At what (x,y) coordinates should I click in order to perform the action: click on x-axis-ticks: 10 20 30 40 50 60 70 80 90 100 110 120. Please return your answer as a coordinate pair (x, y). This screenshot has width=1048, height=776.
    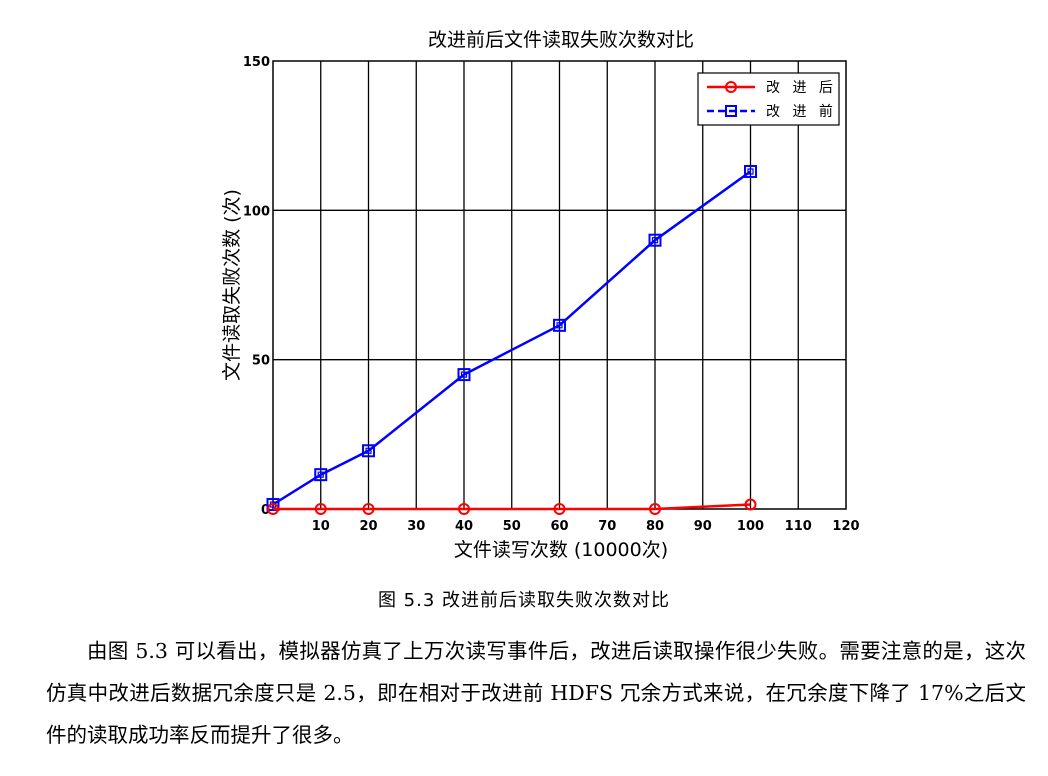
    Looking at the image, I should click on (586, 526).